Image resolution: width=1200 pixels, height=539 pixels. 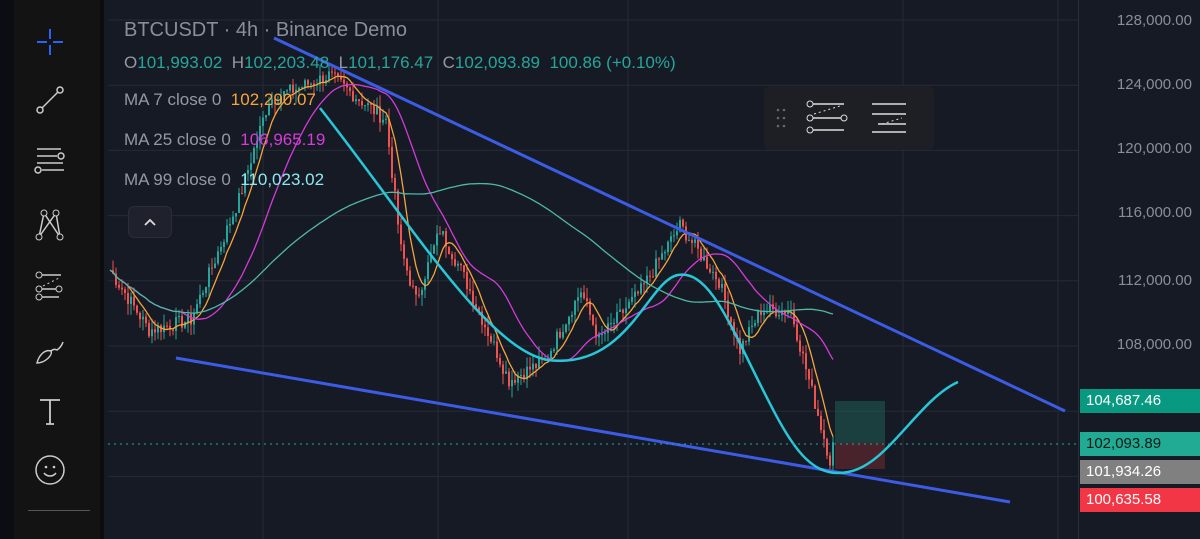 What do you see at coordinates (238, 62) in the screenshot?
I see `high-key: H` at bounding box center [238, 62].